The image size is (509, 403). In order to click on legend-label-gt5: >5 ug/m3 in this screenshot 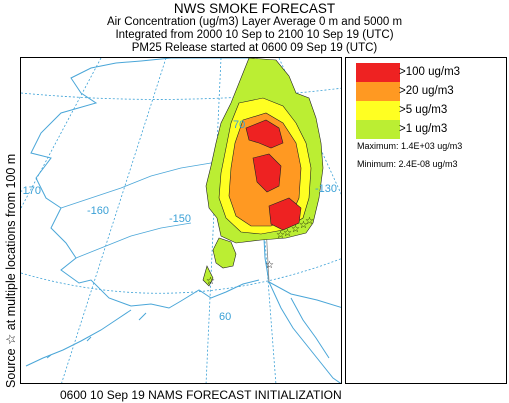, I will do `click(423, 110)`.